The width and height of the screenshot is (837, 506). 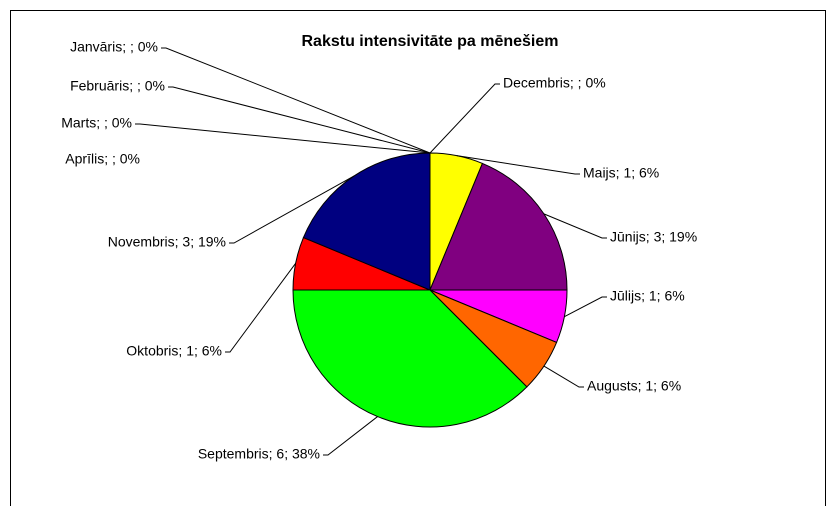 I want to click on data-label: Janvāris; ; 0%, so click(x=114, y=47).